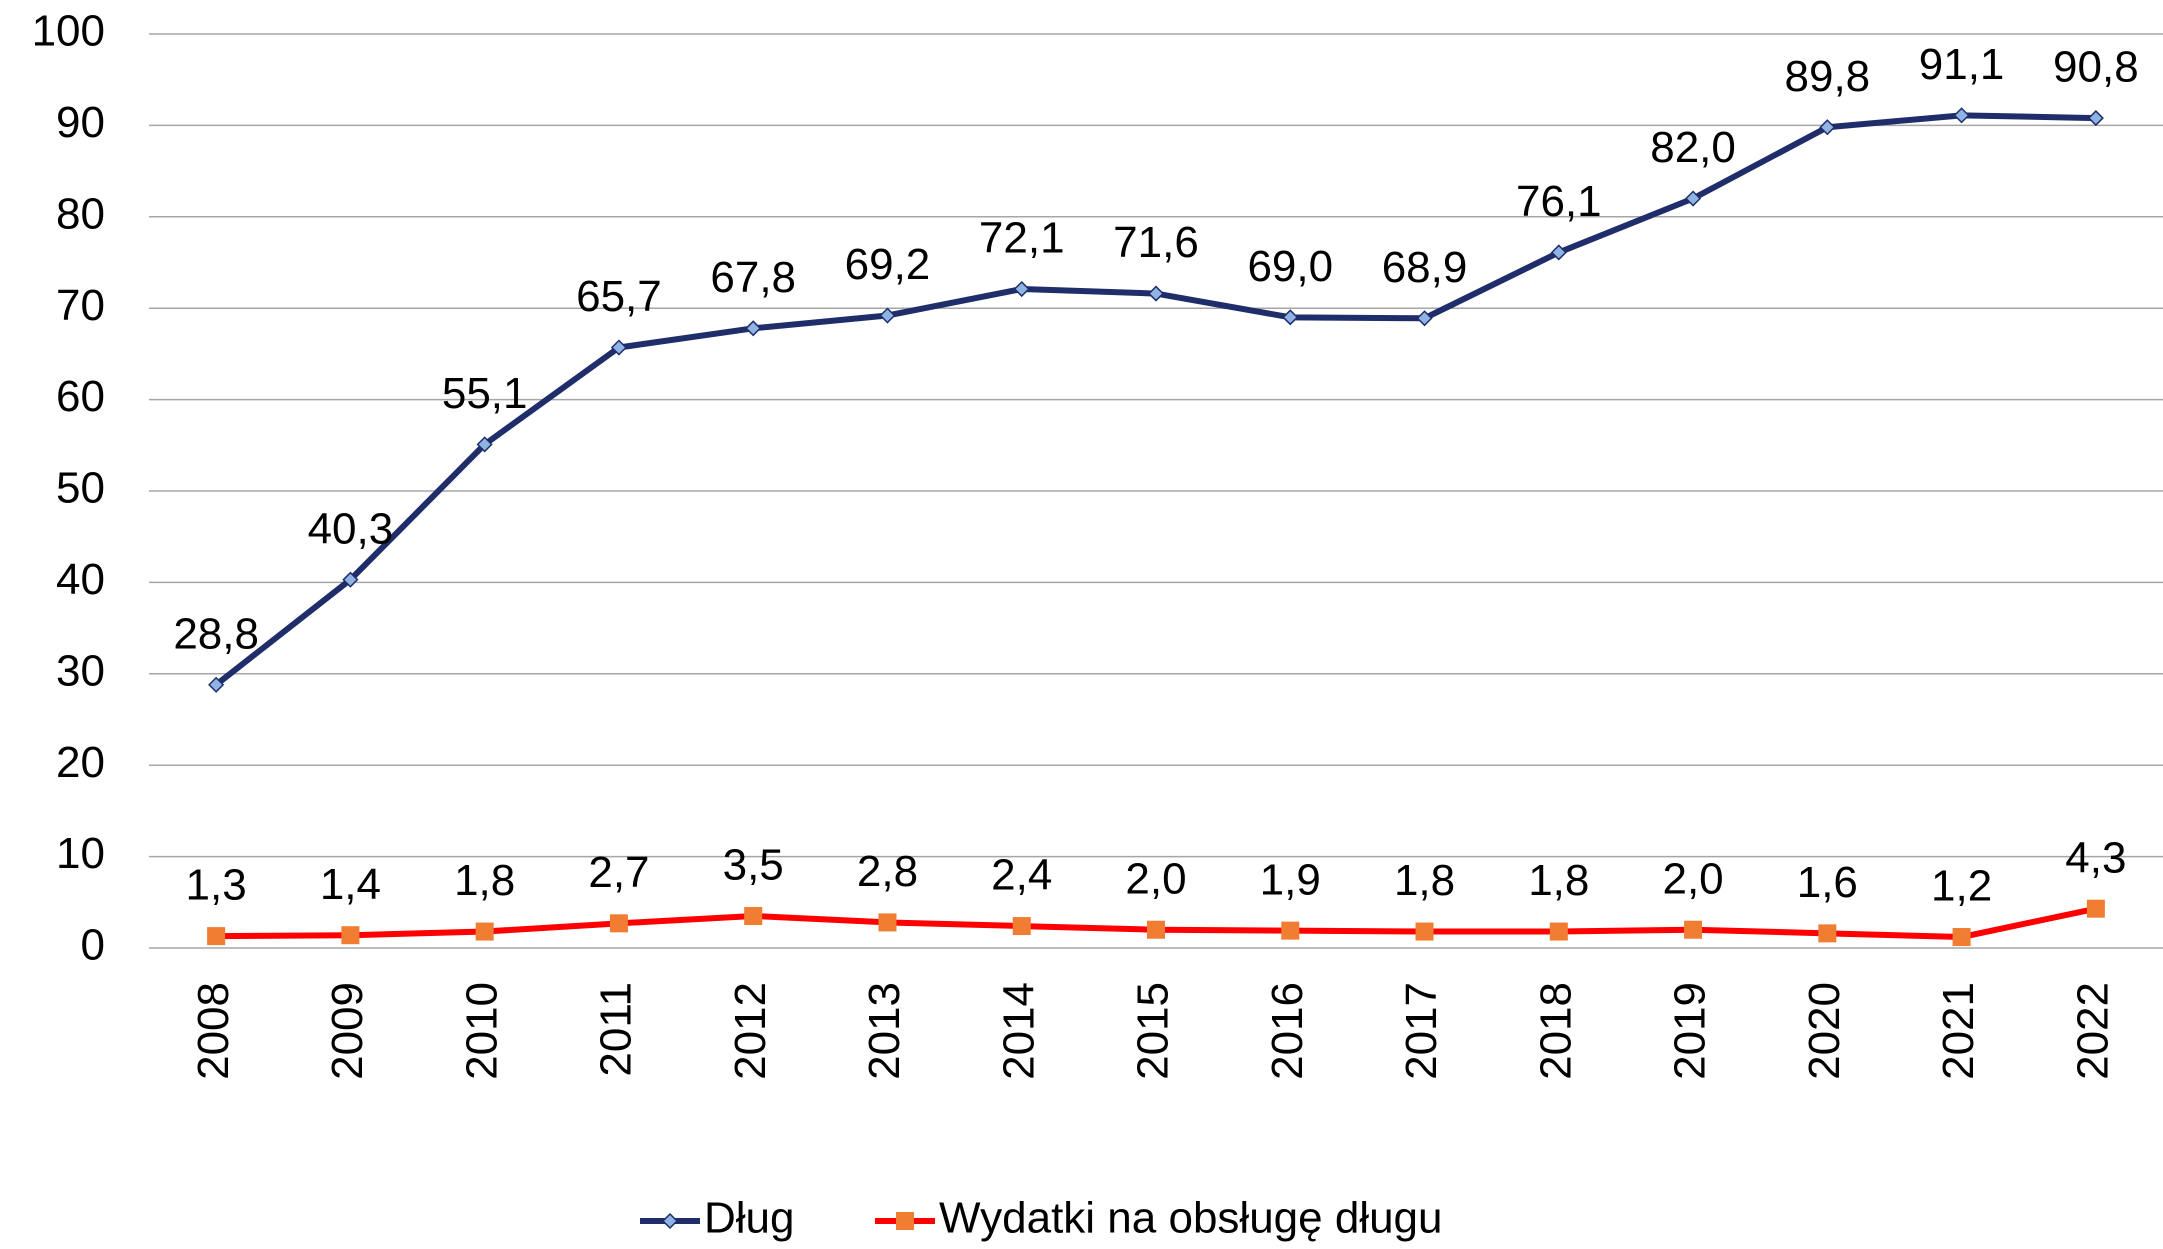 The width and height of the screenshot is (2163, 1249). I want to click on y-tick-label: 10, so click(80, 853).